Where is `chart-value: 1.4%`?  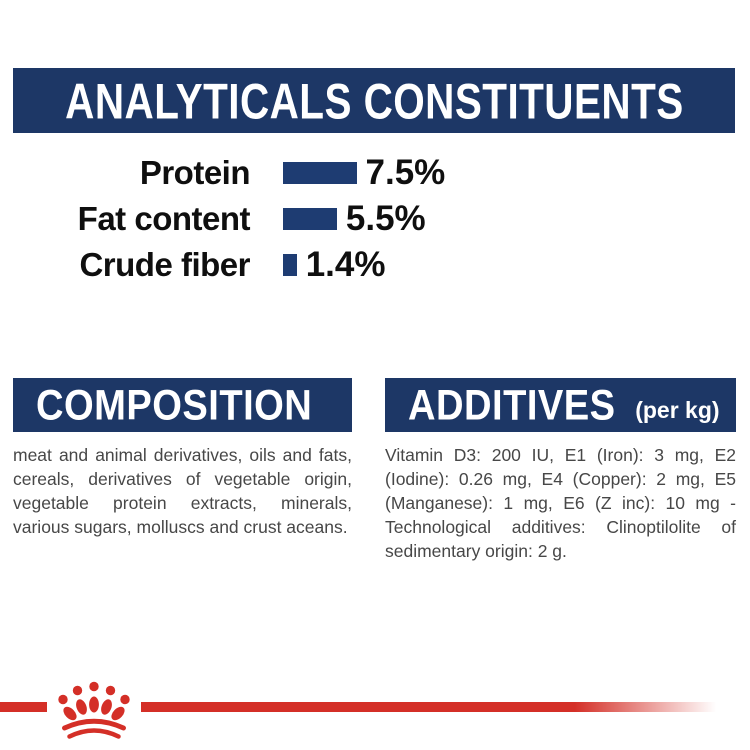
chart-value: 1.4% is located at coordinates (345, 264).